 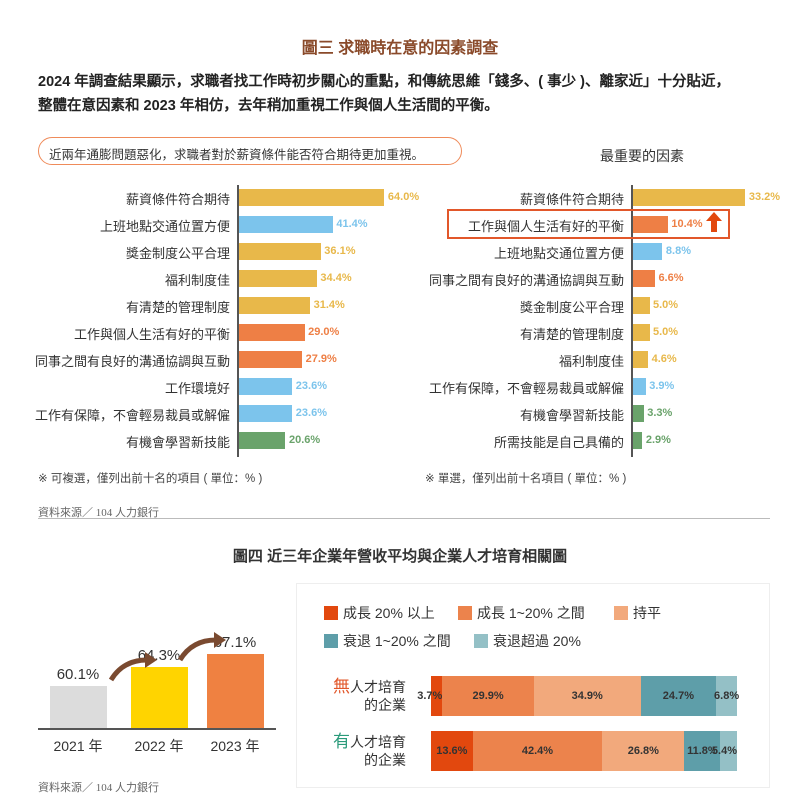 I want to click on value-label: 2.9%, so click(x=658, y=440).